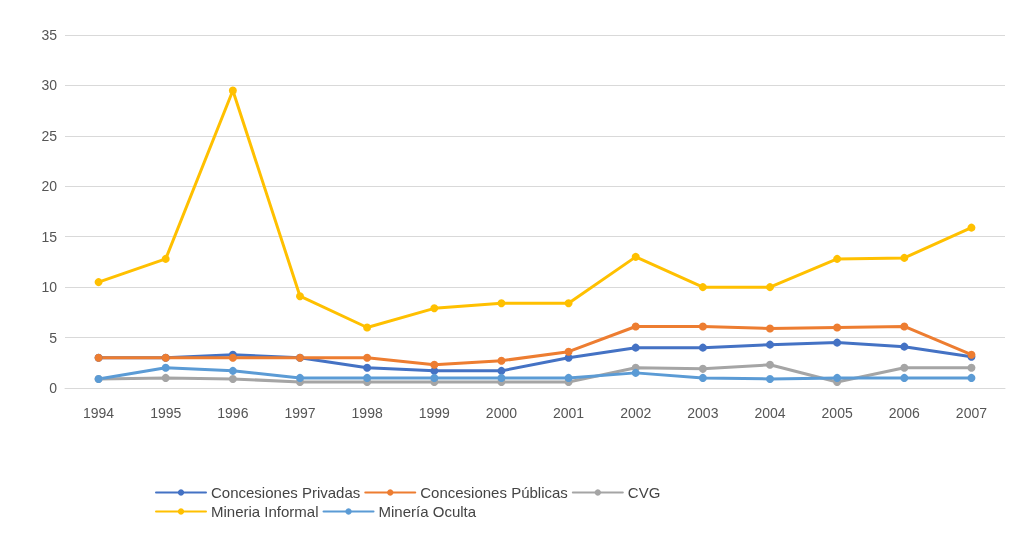  Describe the element at coordinates (644, 492) in the screenshot. I see `legend-label: CVG` at that location.